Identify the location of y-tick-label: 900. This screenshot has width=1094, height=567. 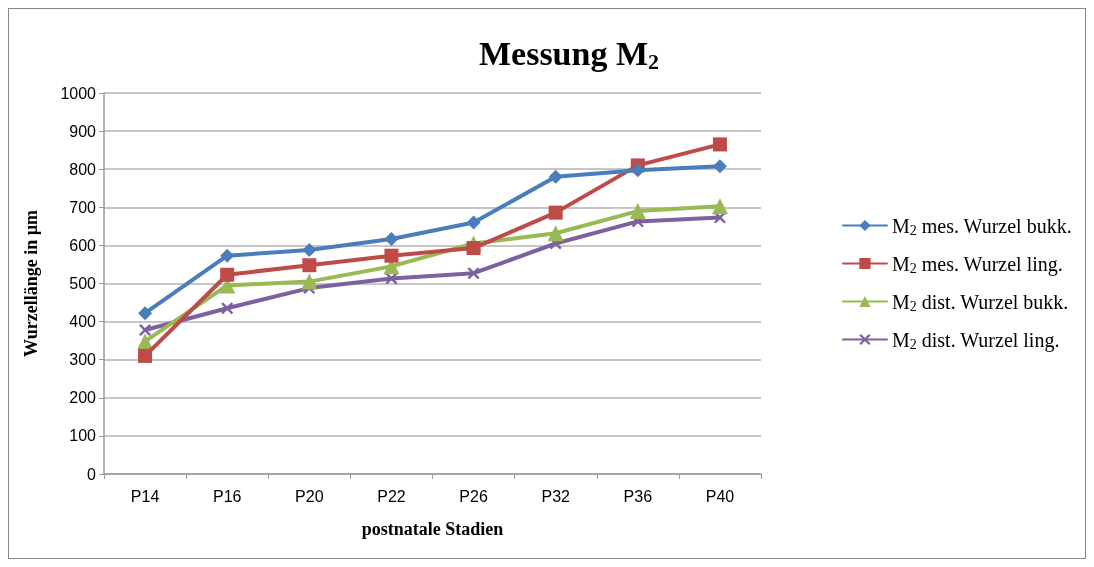
(83, 131).